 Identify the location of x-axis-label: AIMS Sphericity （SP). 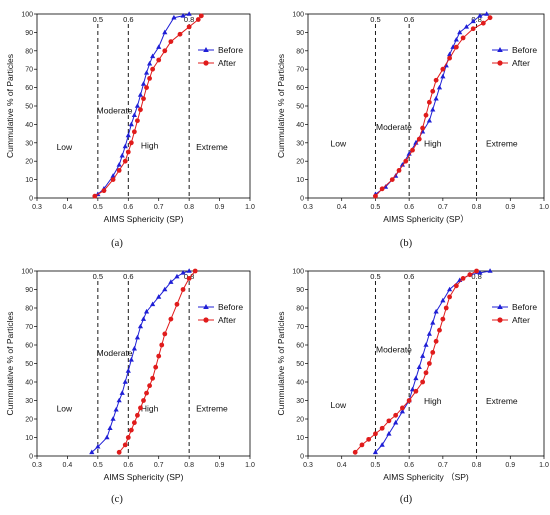
(426, 477).